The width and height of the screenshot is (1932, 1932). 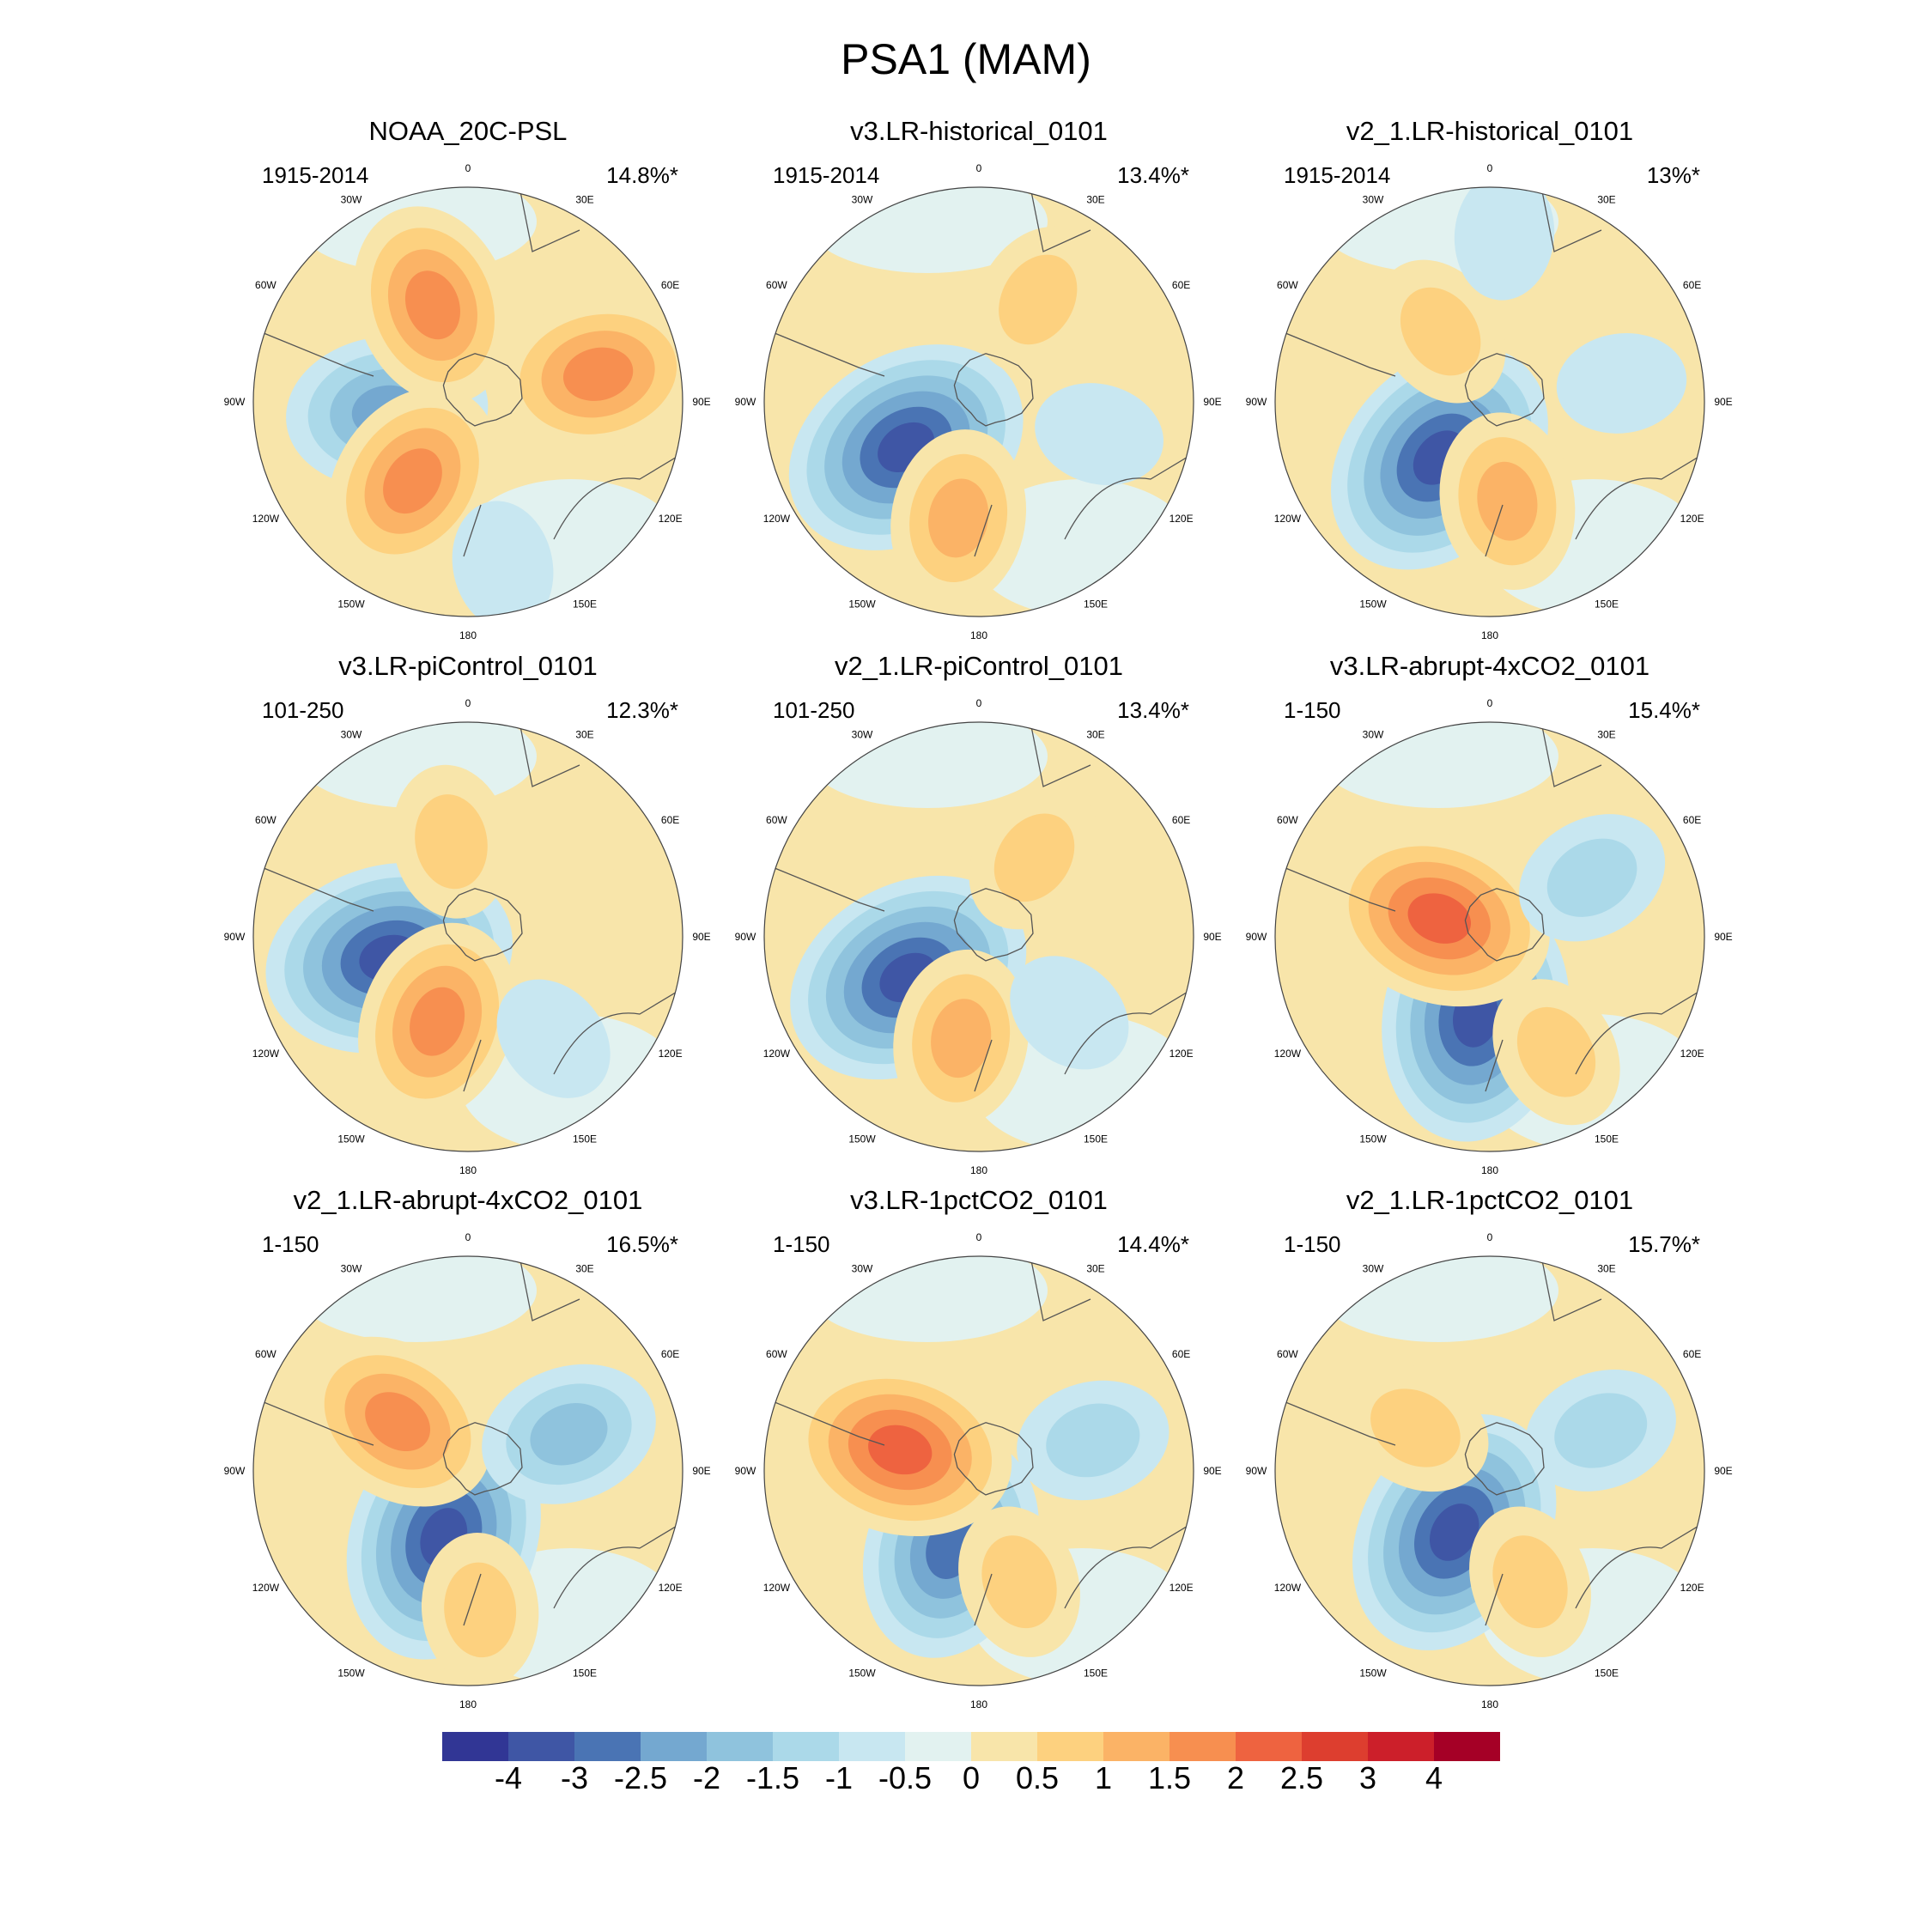 What do you see at coordinates (1664, 1244) in the screenshot?
I see `panel-variance: 15.7%*` at bounding box center [1664, 1244].